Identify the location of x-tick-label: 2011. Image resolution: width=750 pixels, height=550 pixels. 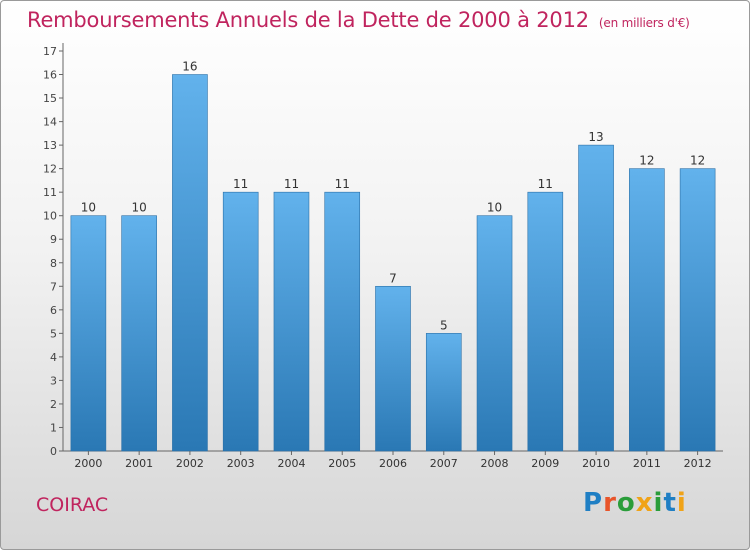
(647, 463).